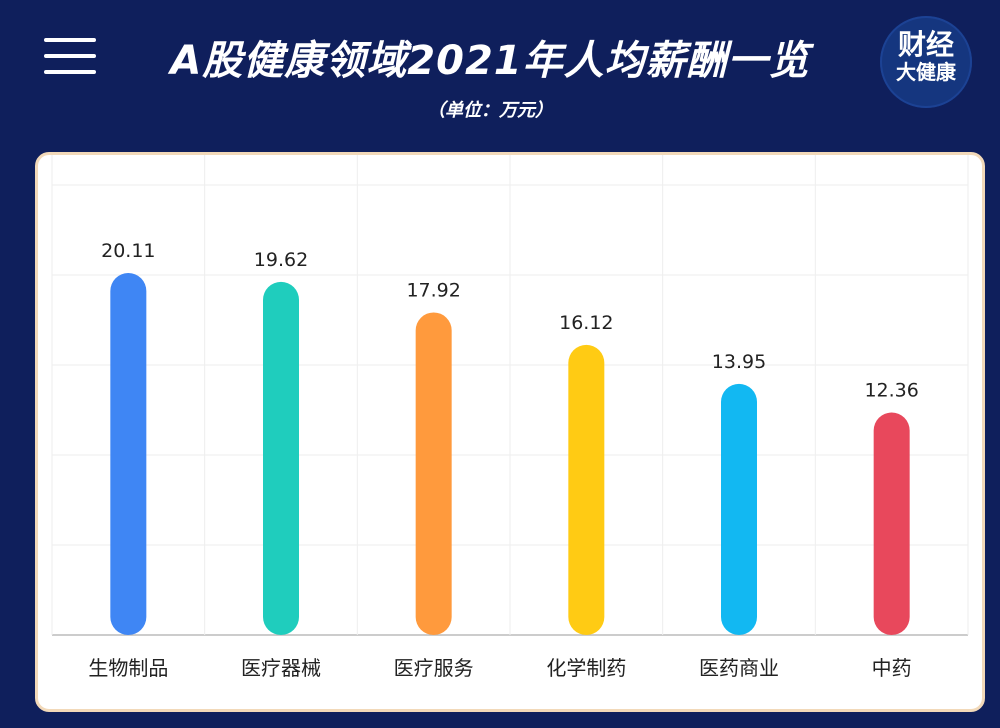 The image size is (1000, 728). Describe the element at coordinates (925, 44) in the screenshot. I see `logo-line1: 财经` at that location.